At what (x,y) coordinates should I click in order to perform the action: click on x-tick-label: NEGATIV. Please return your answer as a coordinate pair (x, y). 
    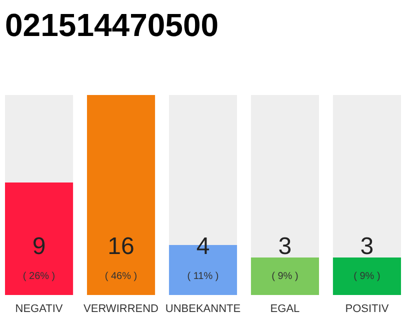
    Looking at the image, I should click on (39, 309).